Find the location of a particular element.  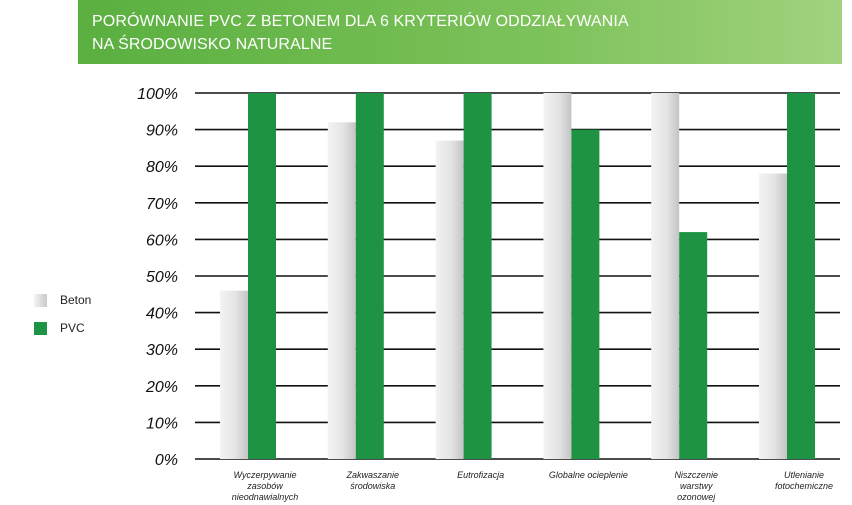

legend-swatch-pvc is located at coordinates (40, 328).